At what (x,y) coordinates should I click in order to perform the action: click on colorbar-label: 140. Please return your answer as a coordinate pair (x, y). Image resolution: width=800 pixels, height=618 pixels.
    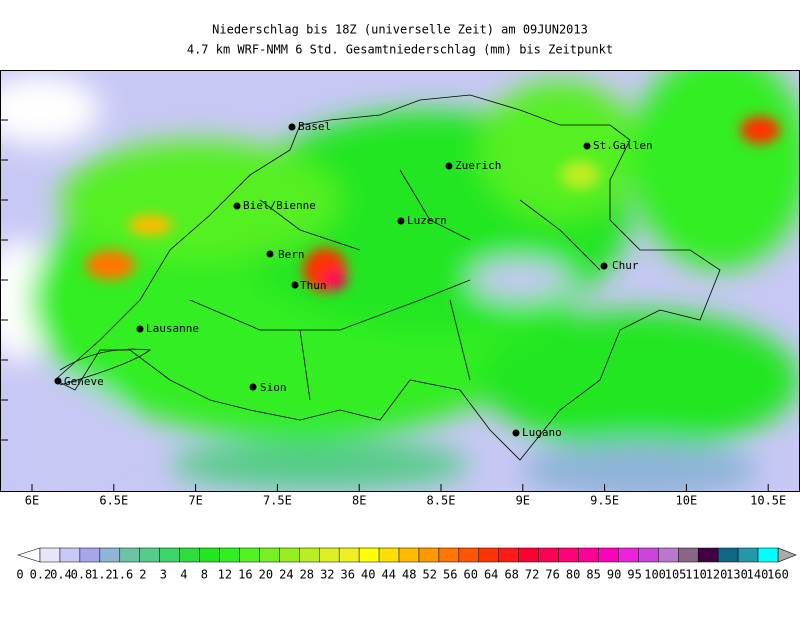
    Looking at the image, I should click on (758, 575).